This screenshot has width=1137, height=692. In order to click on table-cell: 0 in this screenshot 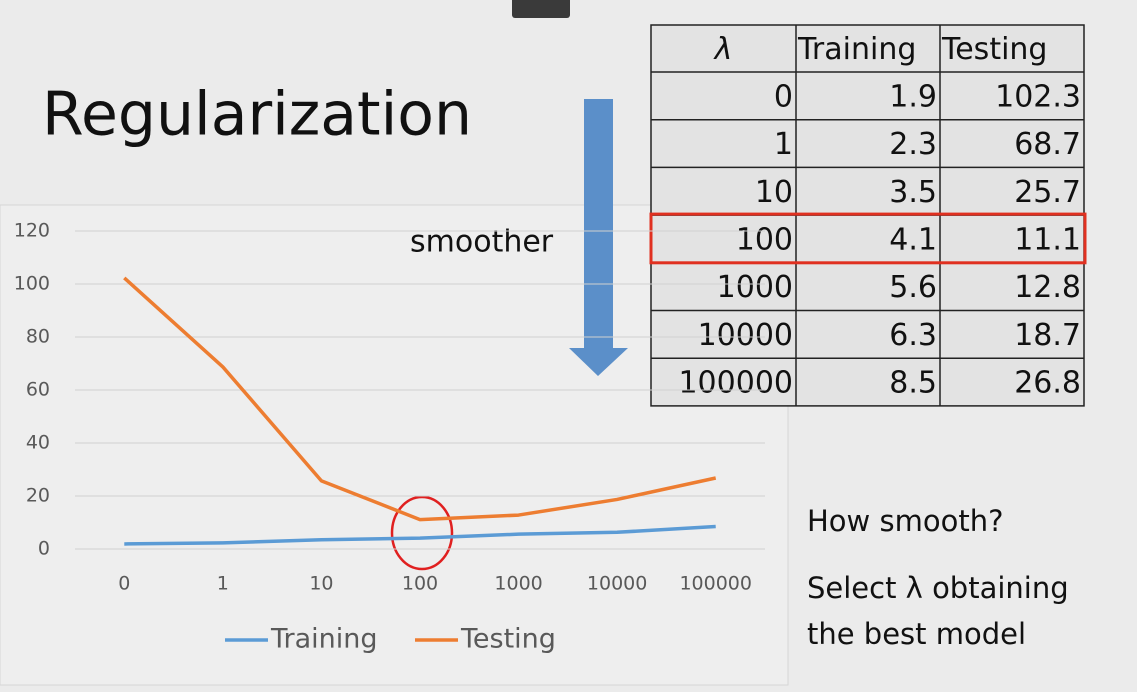, I will do `click(783, 96)`.